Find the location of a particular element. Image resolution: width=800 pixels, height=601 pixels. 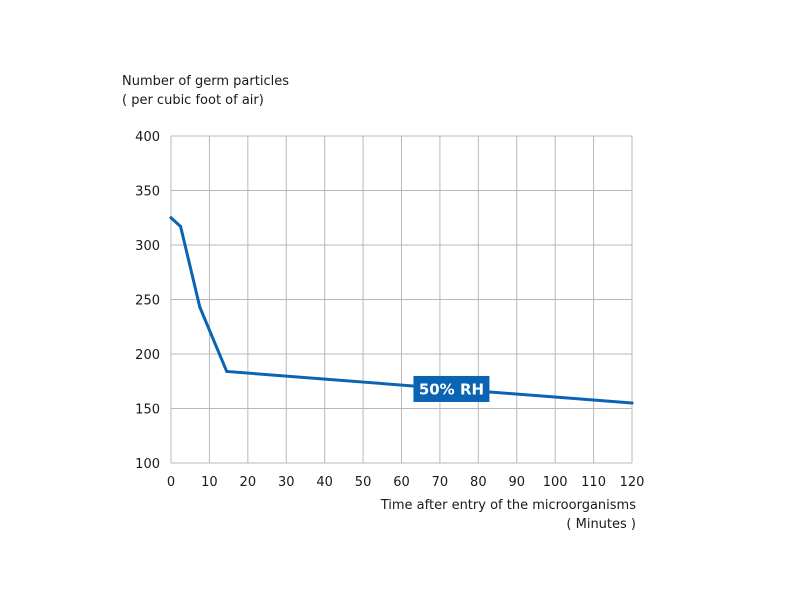

series-label: 50% RH is located at coordinates (451, 388).